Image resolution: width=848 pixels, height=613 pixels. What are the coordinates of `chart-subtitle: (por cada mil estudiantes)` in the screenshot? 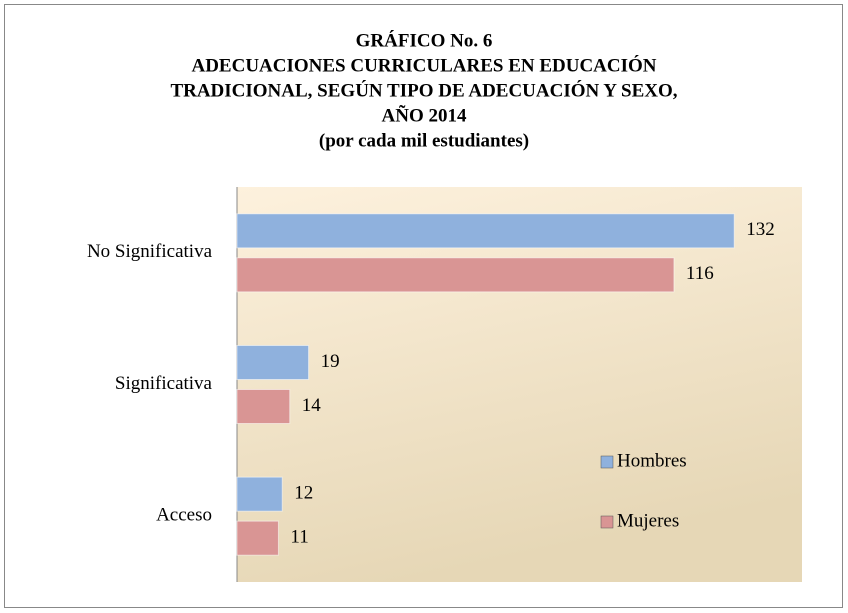 It's located at (424, 140).